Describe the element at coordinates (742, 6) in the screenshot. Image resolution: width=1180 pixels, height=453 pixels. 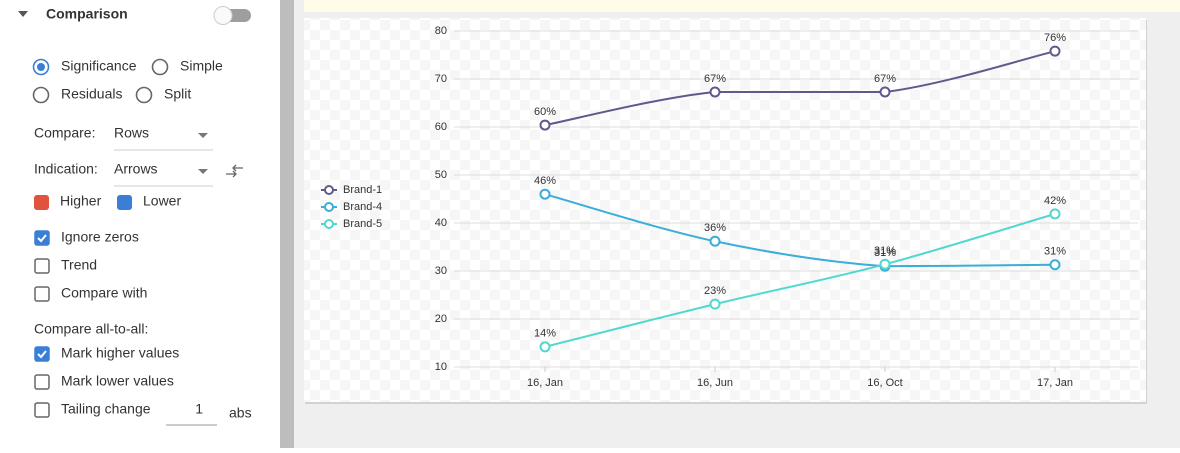
I see `top-bar` at that location.